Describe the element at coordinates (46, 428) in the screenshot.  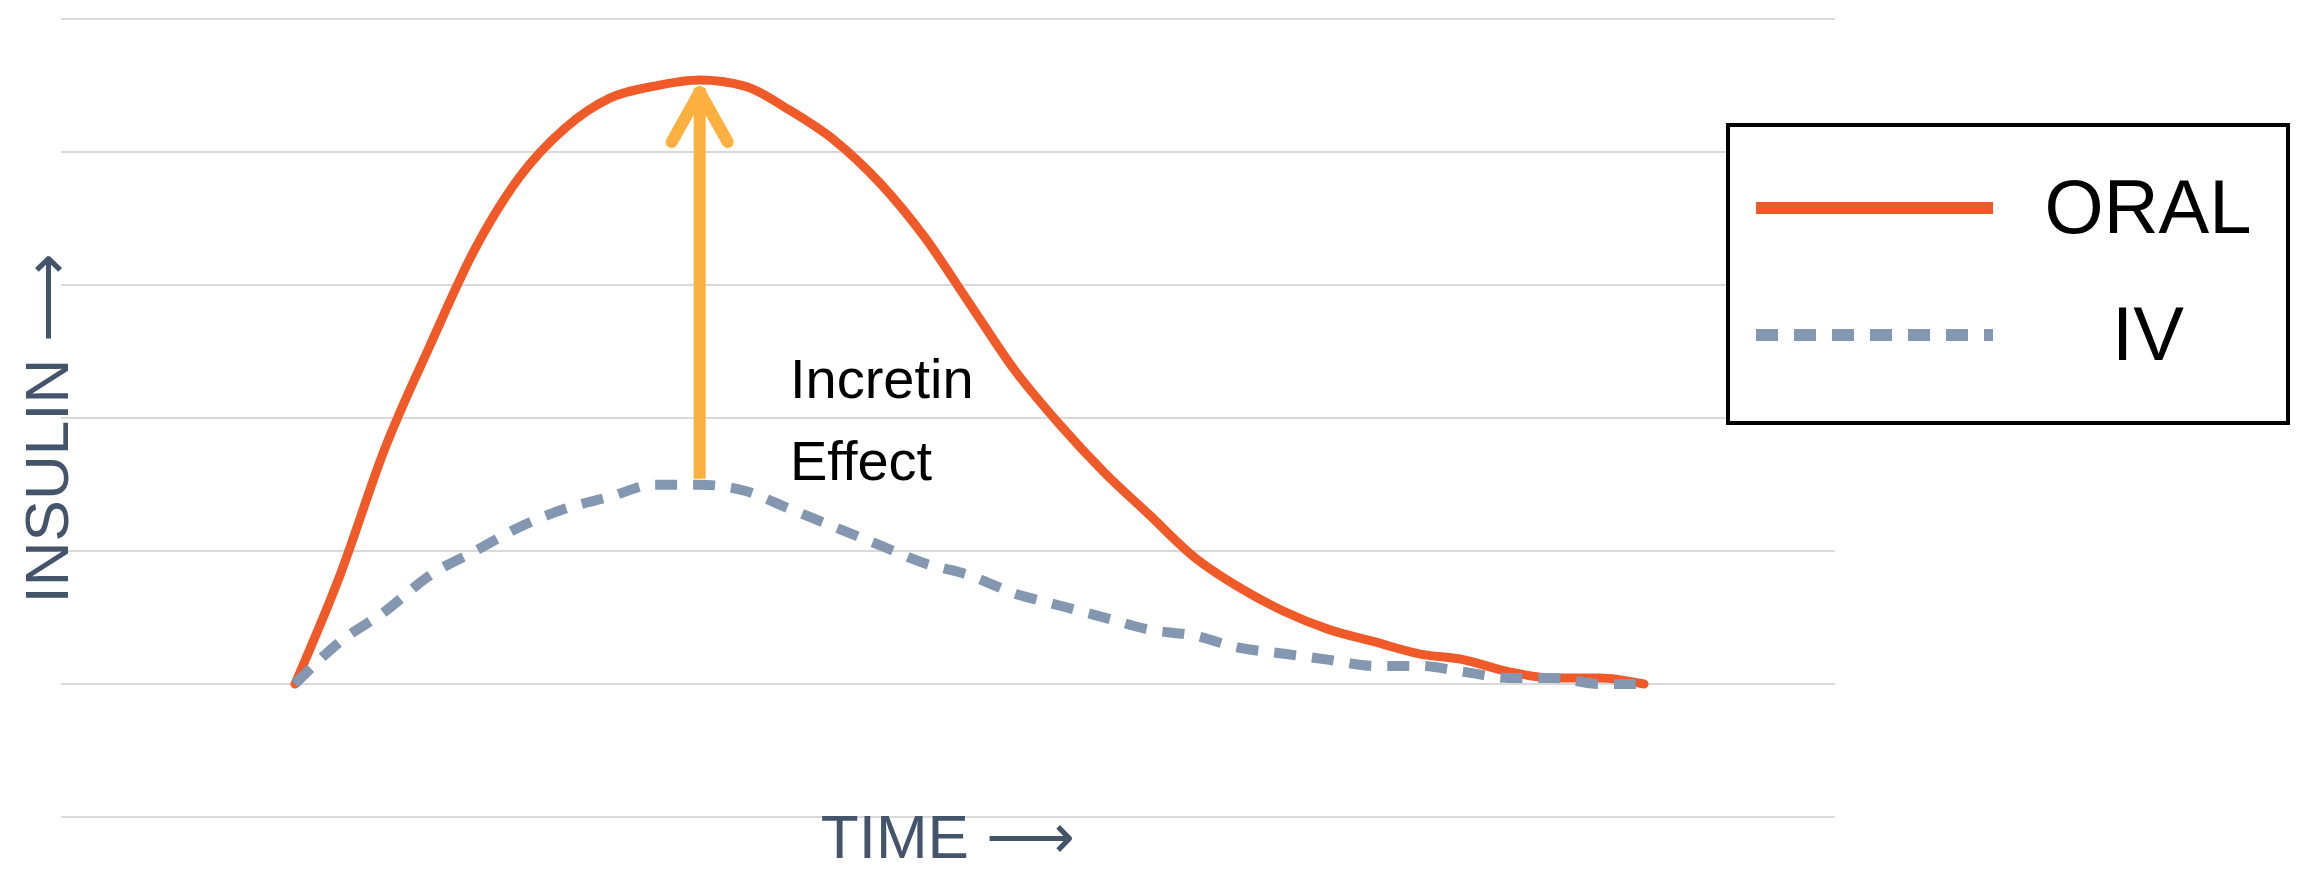
I see `y-axis-title: INSULIN ⟶` at that location.